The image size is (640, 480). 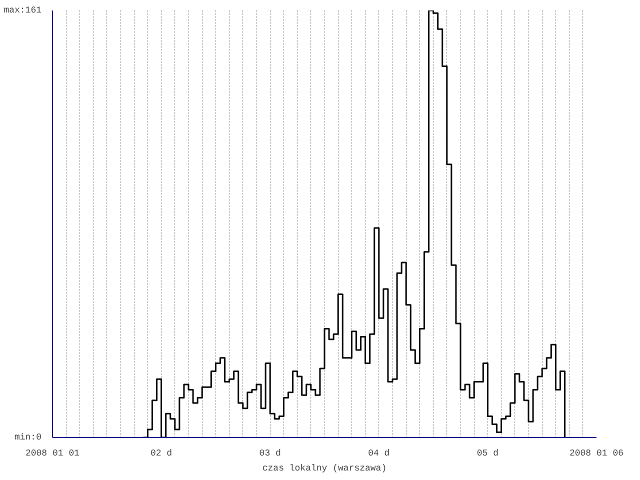 I want to click on x-tick-label: 2008 01 01, so click(x=52, y=453).